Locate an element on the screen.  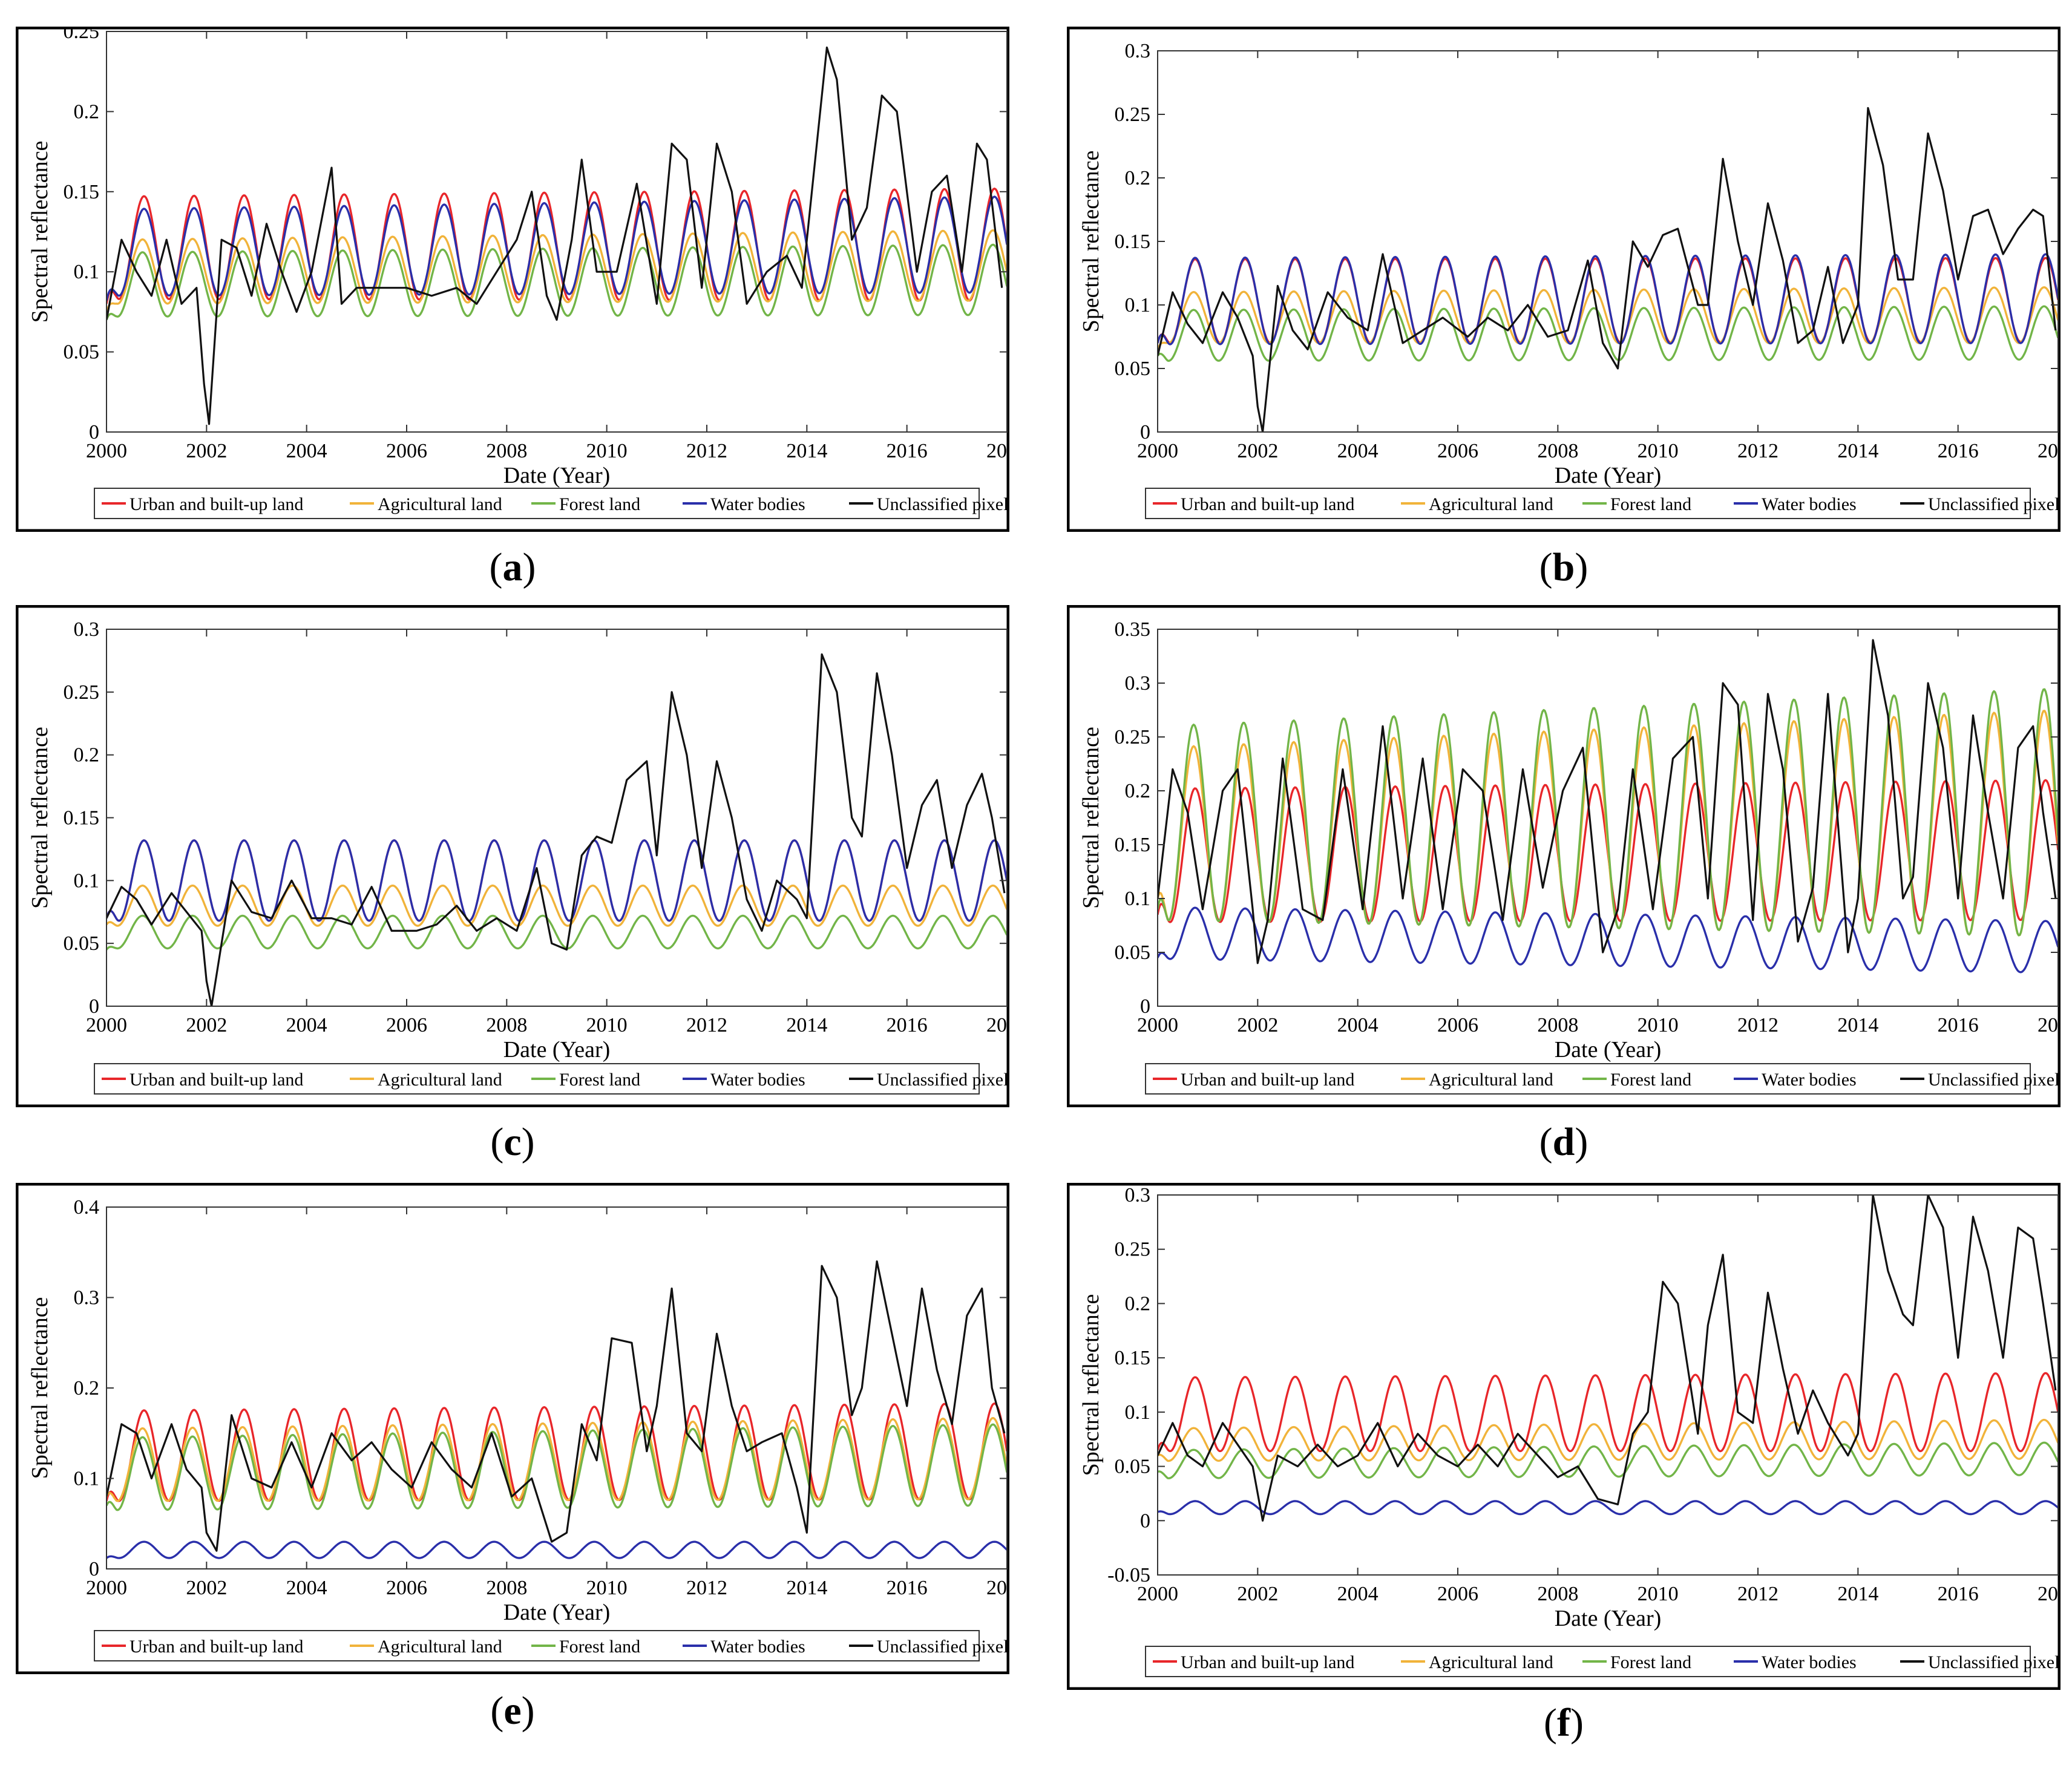
panel-caption: (d) is located at coordinates (1561, 1142).